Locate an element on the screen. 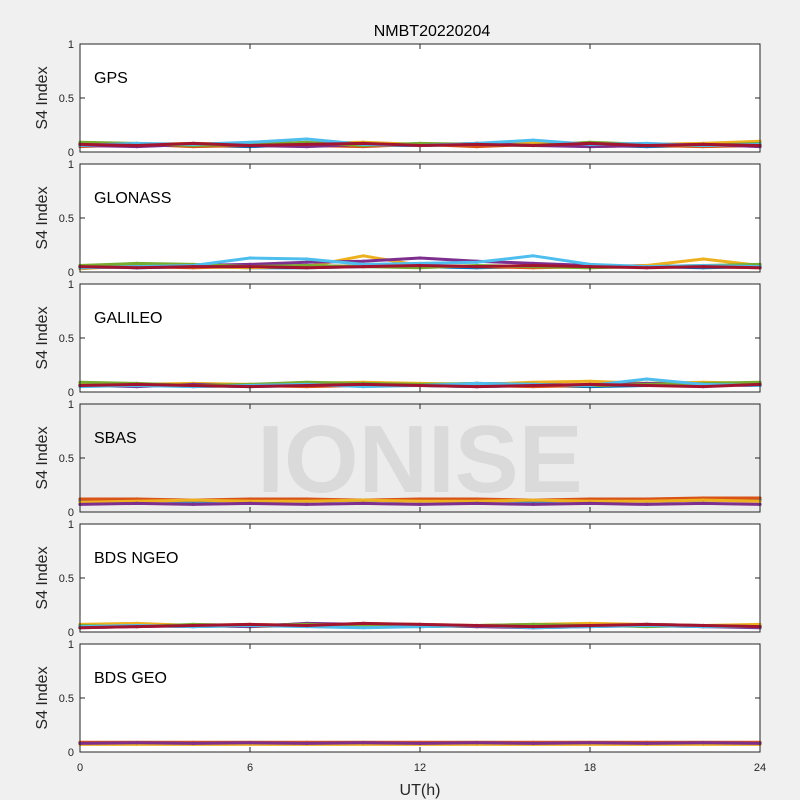 The width and height of the screenshot is (800, 800). watermark-band is located at coordinates (420, 458).